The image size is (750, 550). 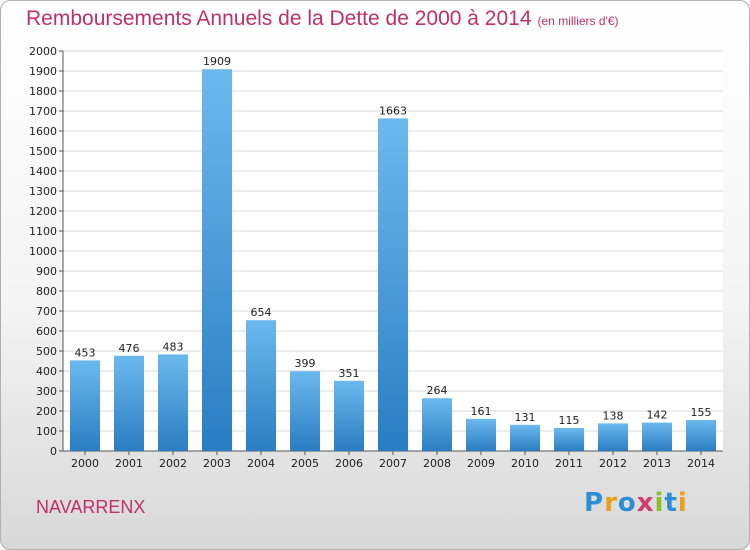 I want to click on y-tick-label: 900, so click(x=46, y=271).